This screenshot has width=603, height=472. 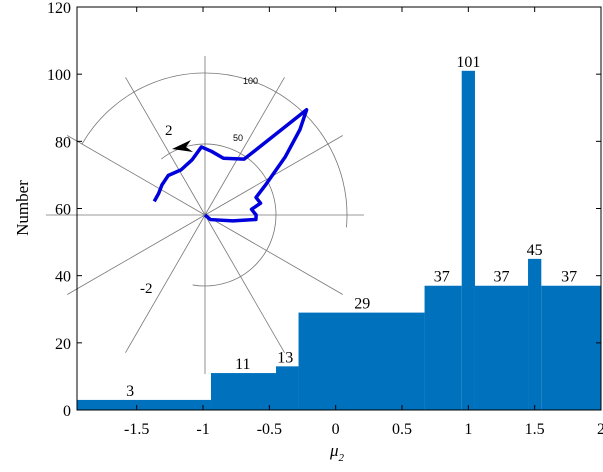 I want to click on polar-ring-outer, so click(x=214, y=150).